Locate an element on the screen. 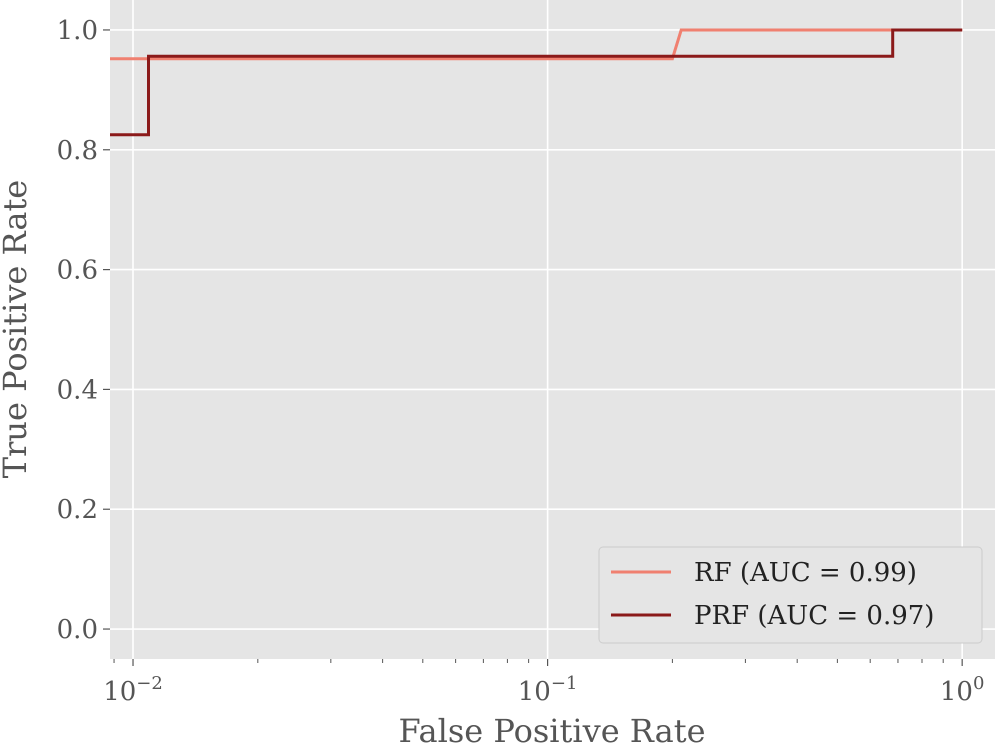  legend: RF (AUC = 0.99) PRF (AUC = 0.97) is located at coordinates (790, 595).